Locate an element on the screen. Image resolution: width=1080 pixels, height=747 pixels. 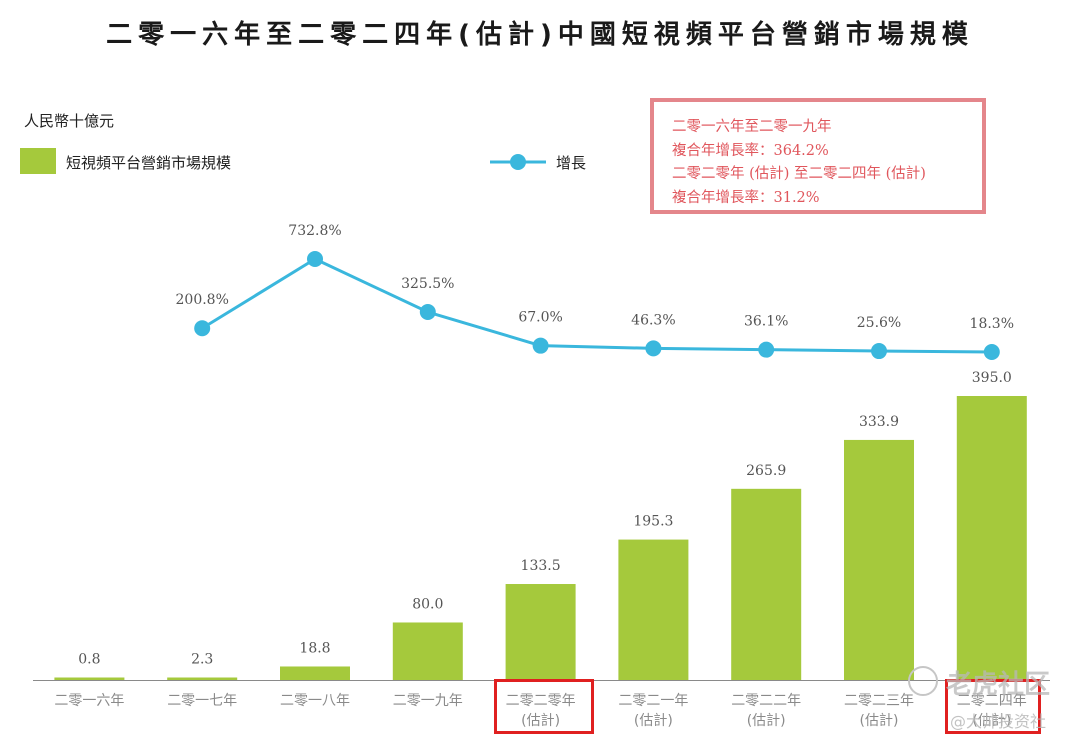
bar-value-label: 395.0 is located at coordinates (992, 378).